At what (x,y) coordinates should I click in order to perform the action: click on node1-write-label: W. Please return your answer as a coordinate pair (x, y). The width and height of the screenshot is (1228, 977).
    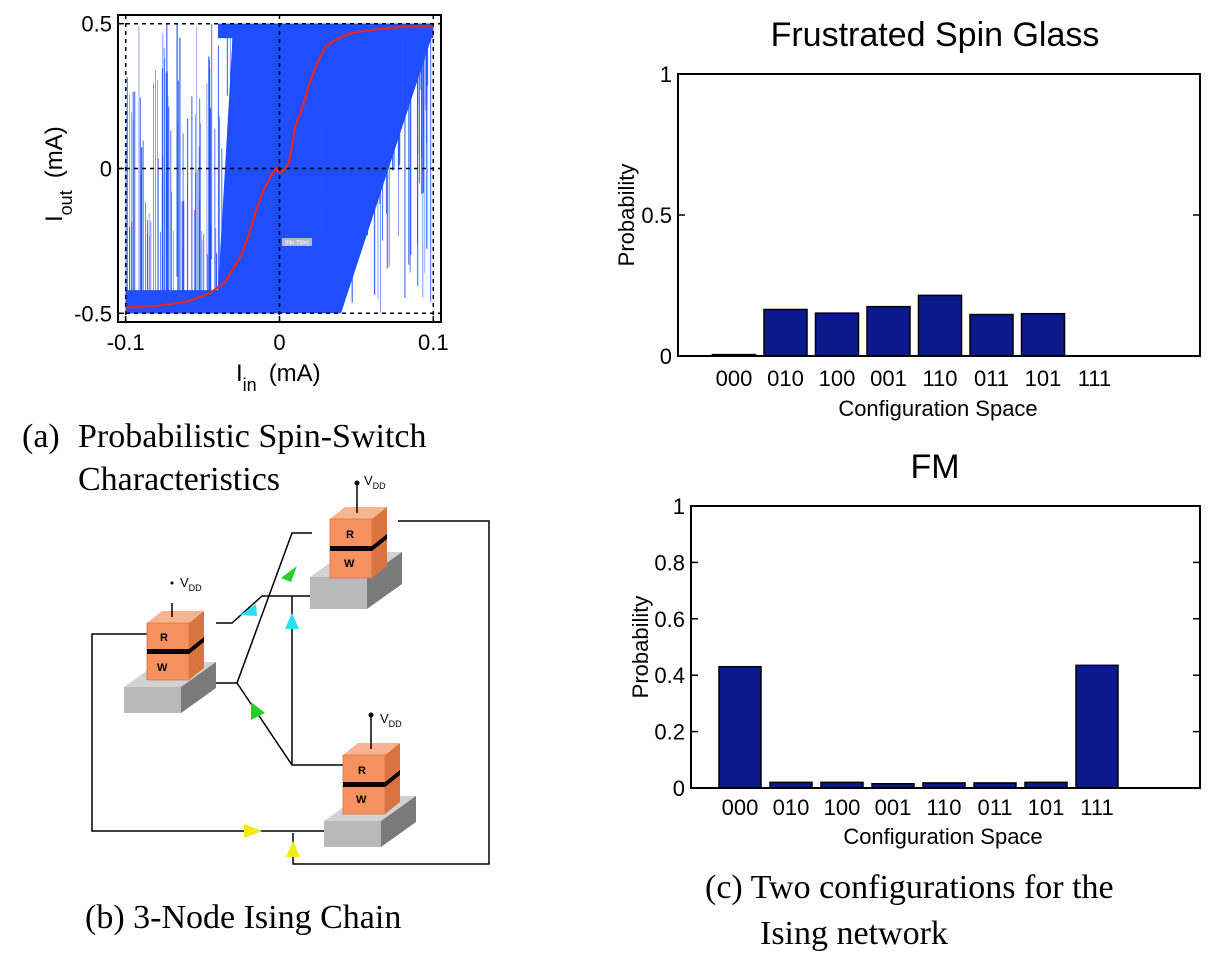
    Looking at the image, I should click on (162, 668).